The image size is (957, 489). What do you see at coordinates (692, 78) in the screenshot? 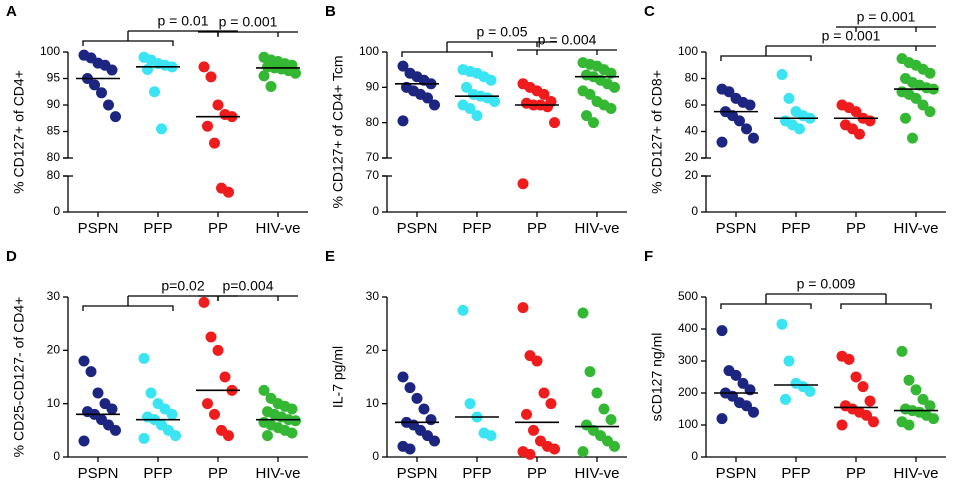
I see `y-tick-label: 80` at bounding box center [692, 78].